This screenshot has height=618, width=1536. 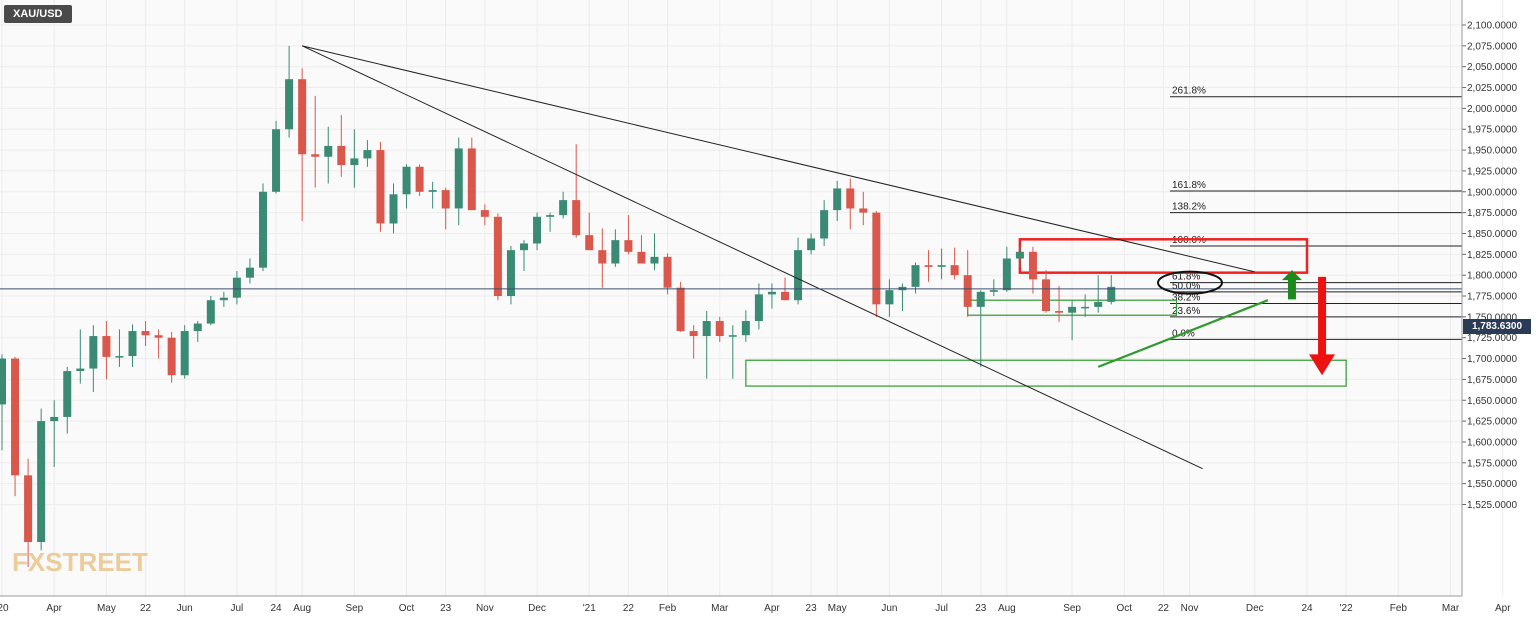 I want to click on y-tick-label: 1,775.0000, so click(x=1492, y=297).